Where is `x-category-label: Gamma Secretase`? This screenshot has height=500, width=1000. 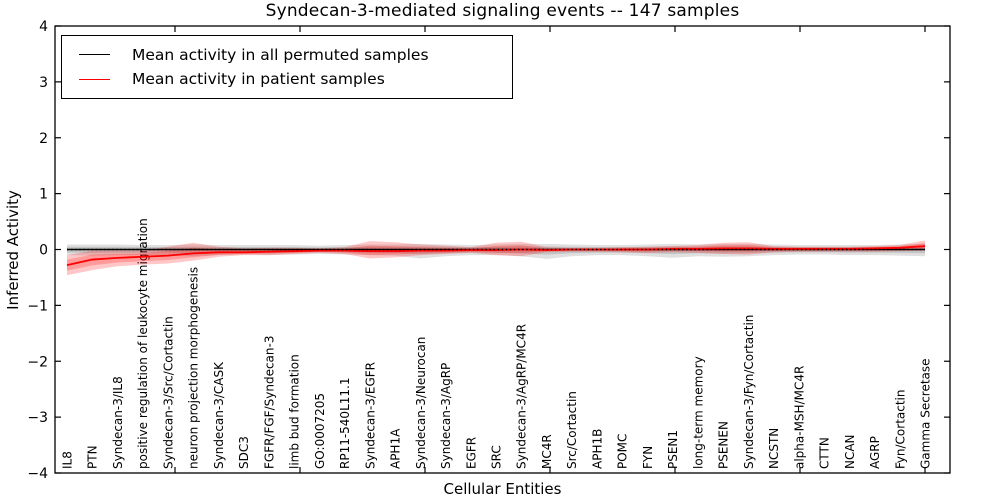 x-category-label: Gamma Secretase is located at coordinates (926, 413).